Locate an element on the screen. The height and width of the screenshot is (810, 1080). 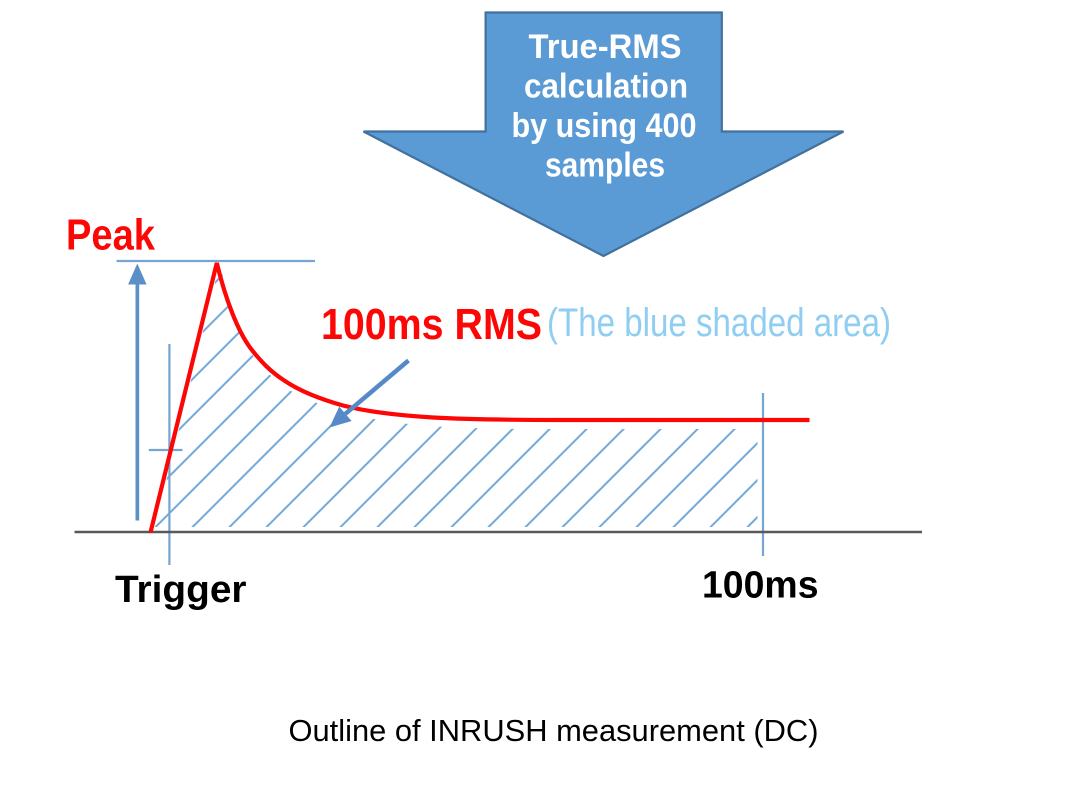
svg-text: (The blue shaded area) is located at coordinates (719, 323).